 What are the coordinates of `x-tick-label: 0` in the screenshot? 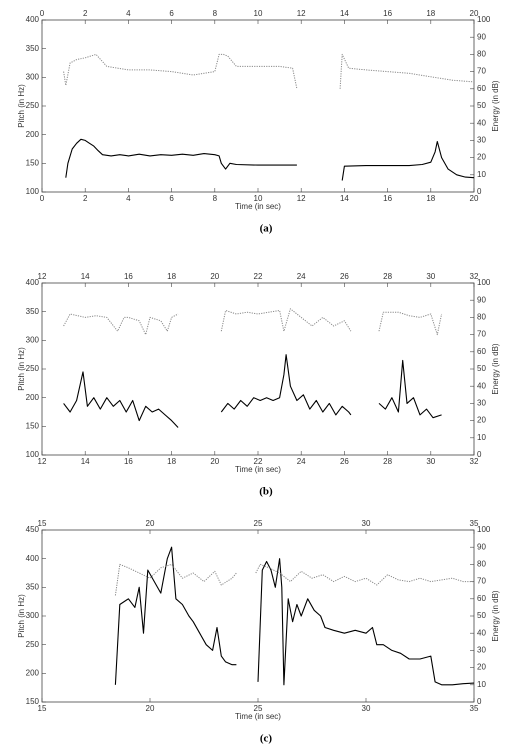 It's located at (42, 198).